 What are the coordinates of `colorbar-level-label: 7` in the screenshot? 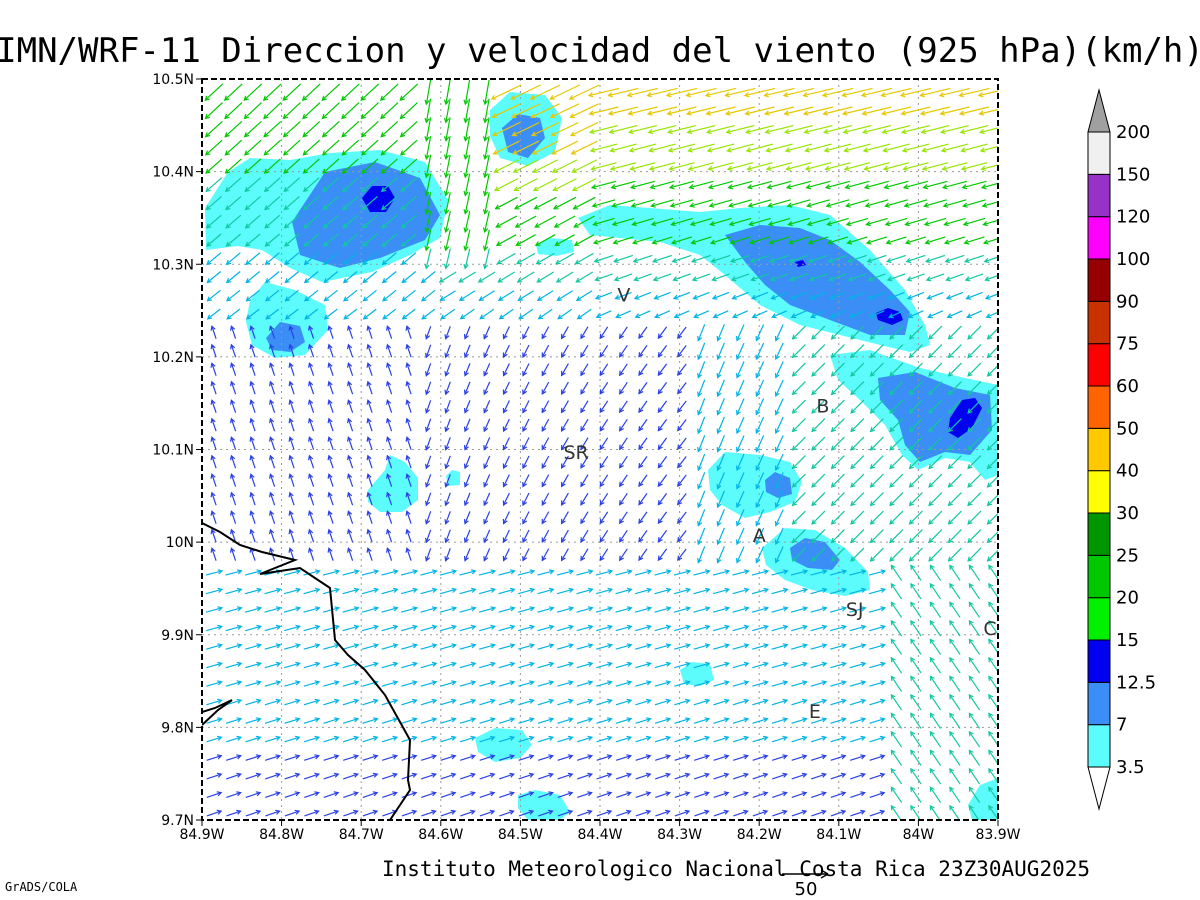 It's located at (1121, 725).